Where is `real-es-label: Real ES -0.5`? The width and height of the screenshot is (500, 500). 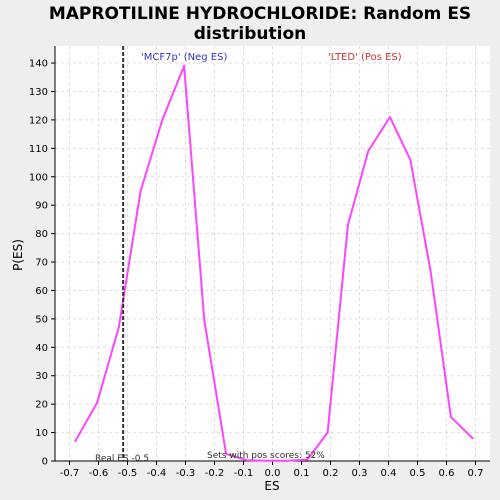
real-es-label: Real ES -0.5 is located at coordinates (122, 459).